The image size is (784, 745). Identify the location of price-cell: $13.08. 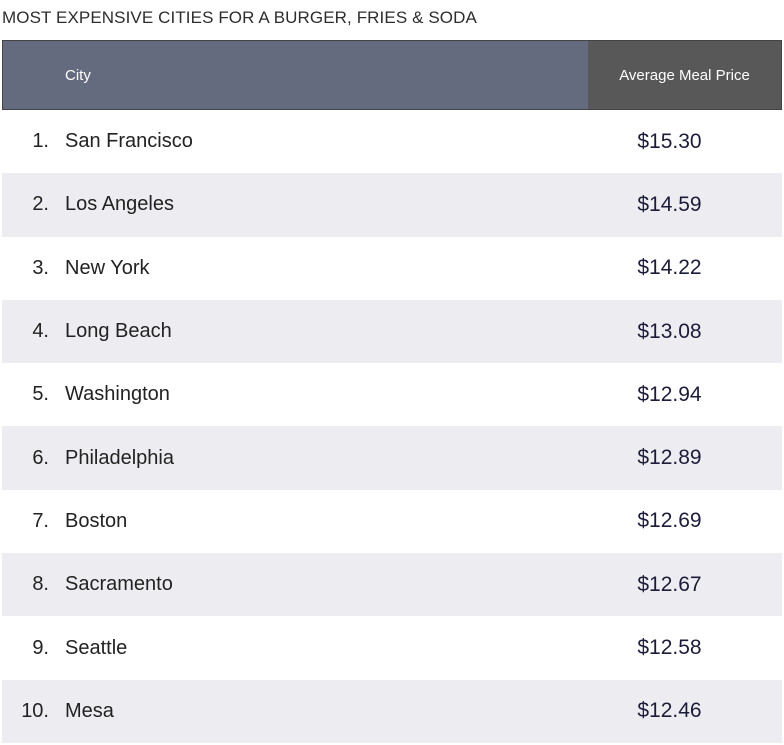
(669, 331).